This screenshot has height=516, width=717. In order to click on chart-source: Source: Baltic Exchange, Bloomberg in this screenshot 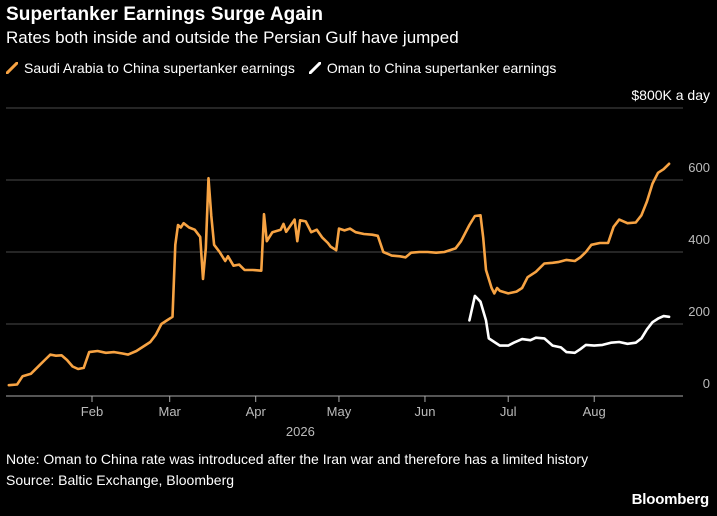, I will do `click(120, 480)`.